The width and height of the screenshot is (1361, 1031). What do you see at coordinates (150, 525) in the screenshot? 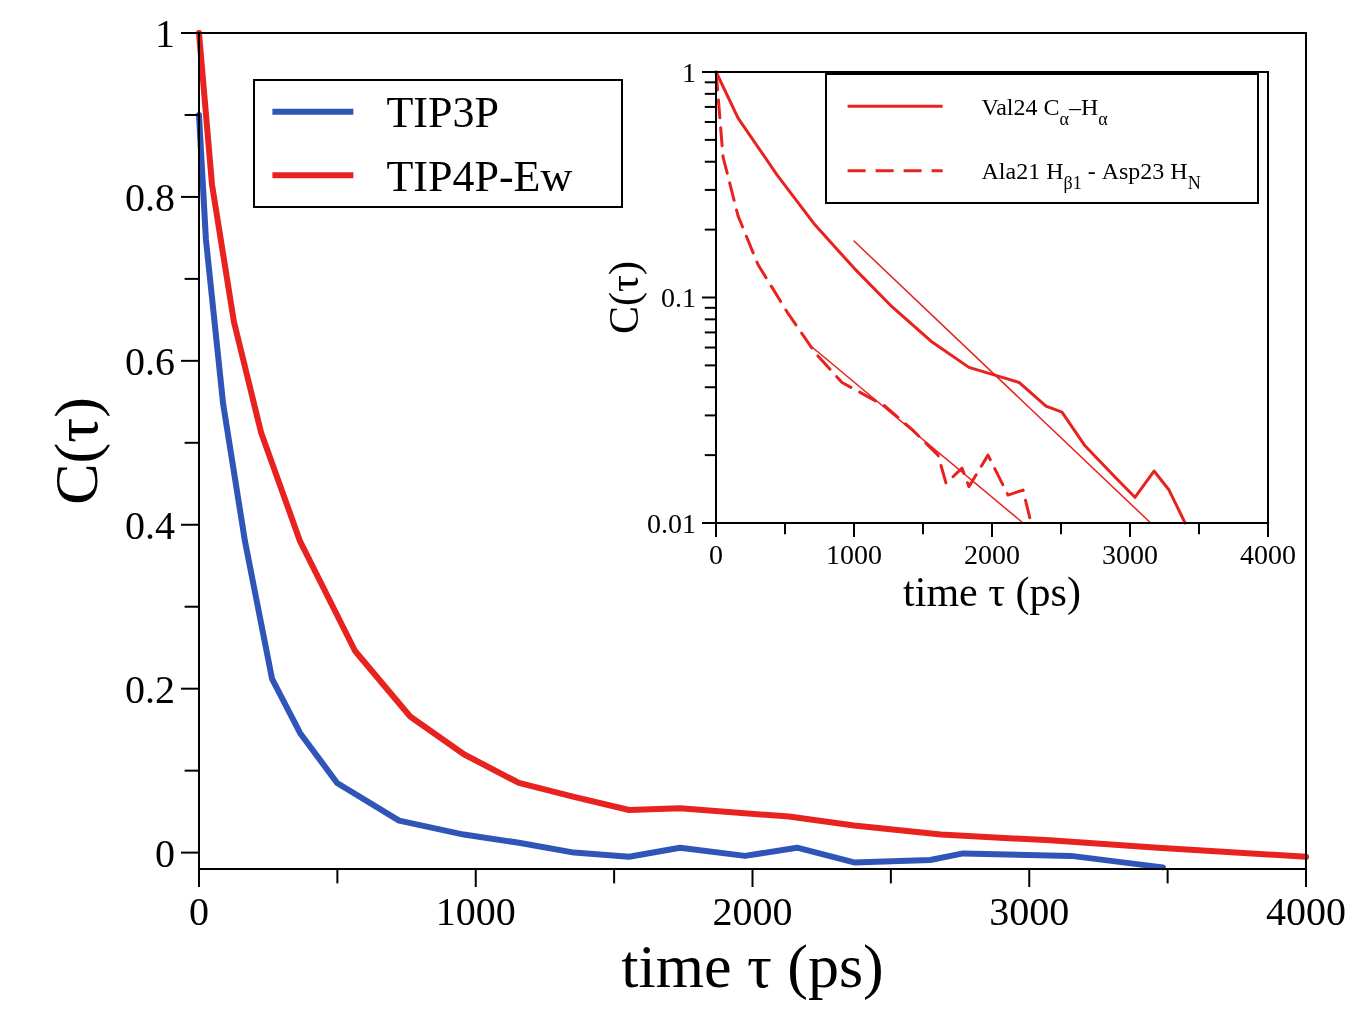
I see `y-tick-label: 0.4` at bounding box center [150, 525].